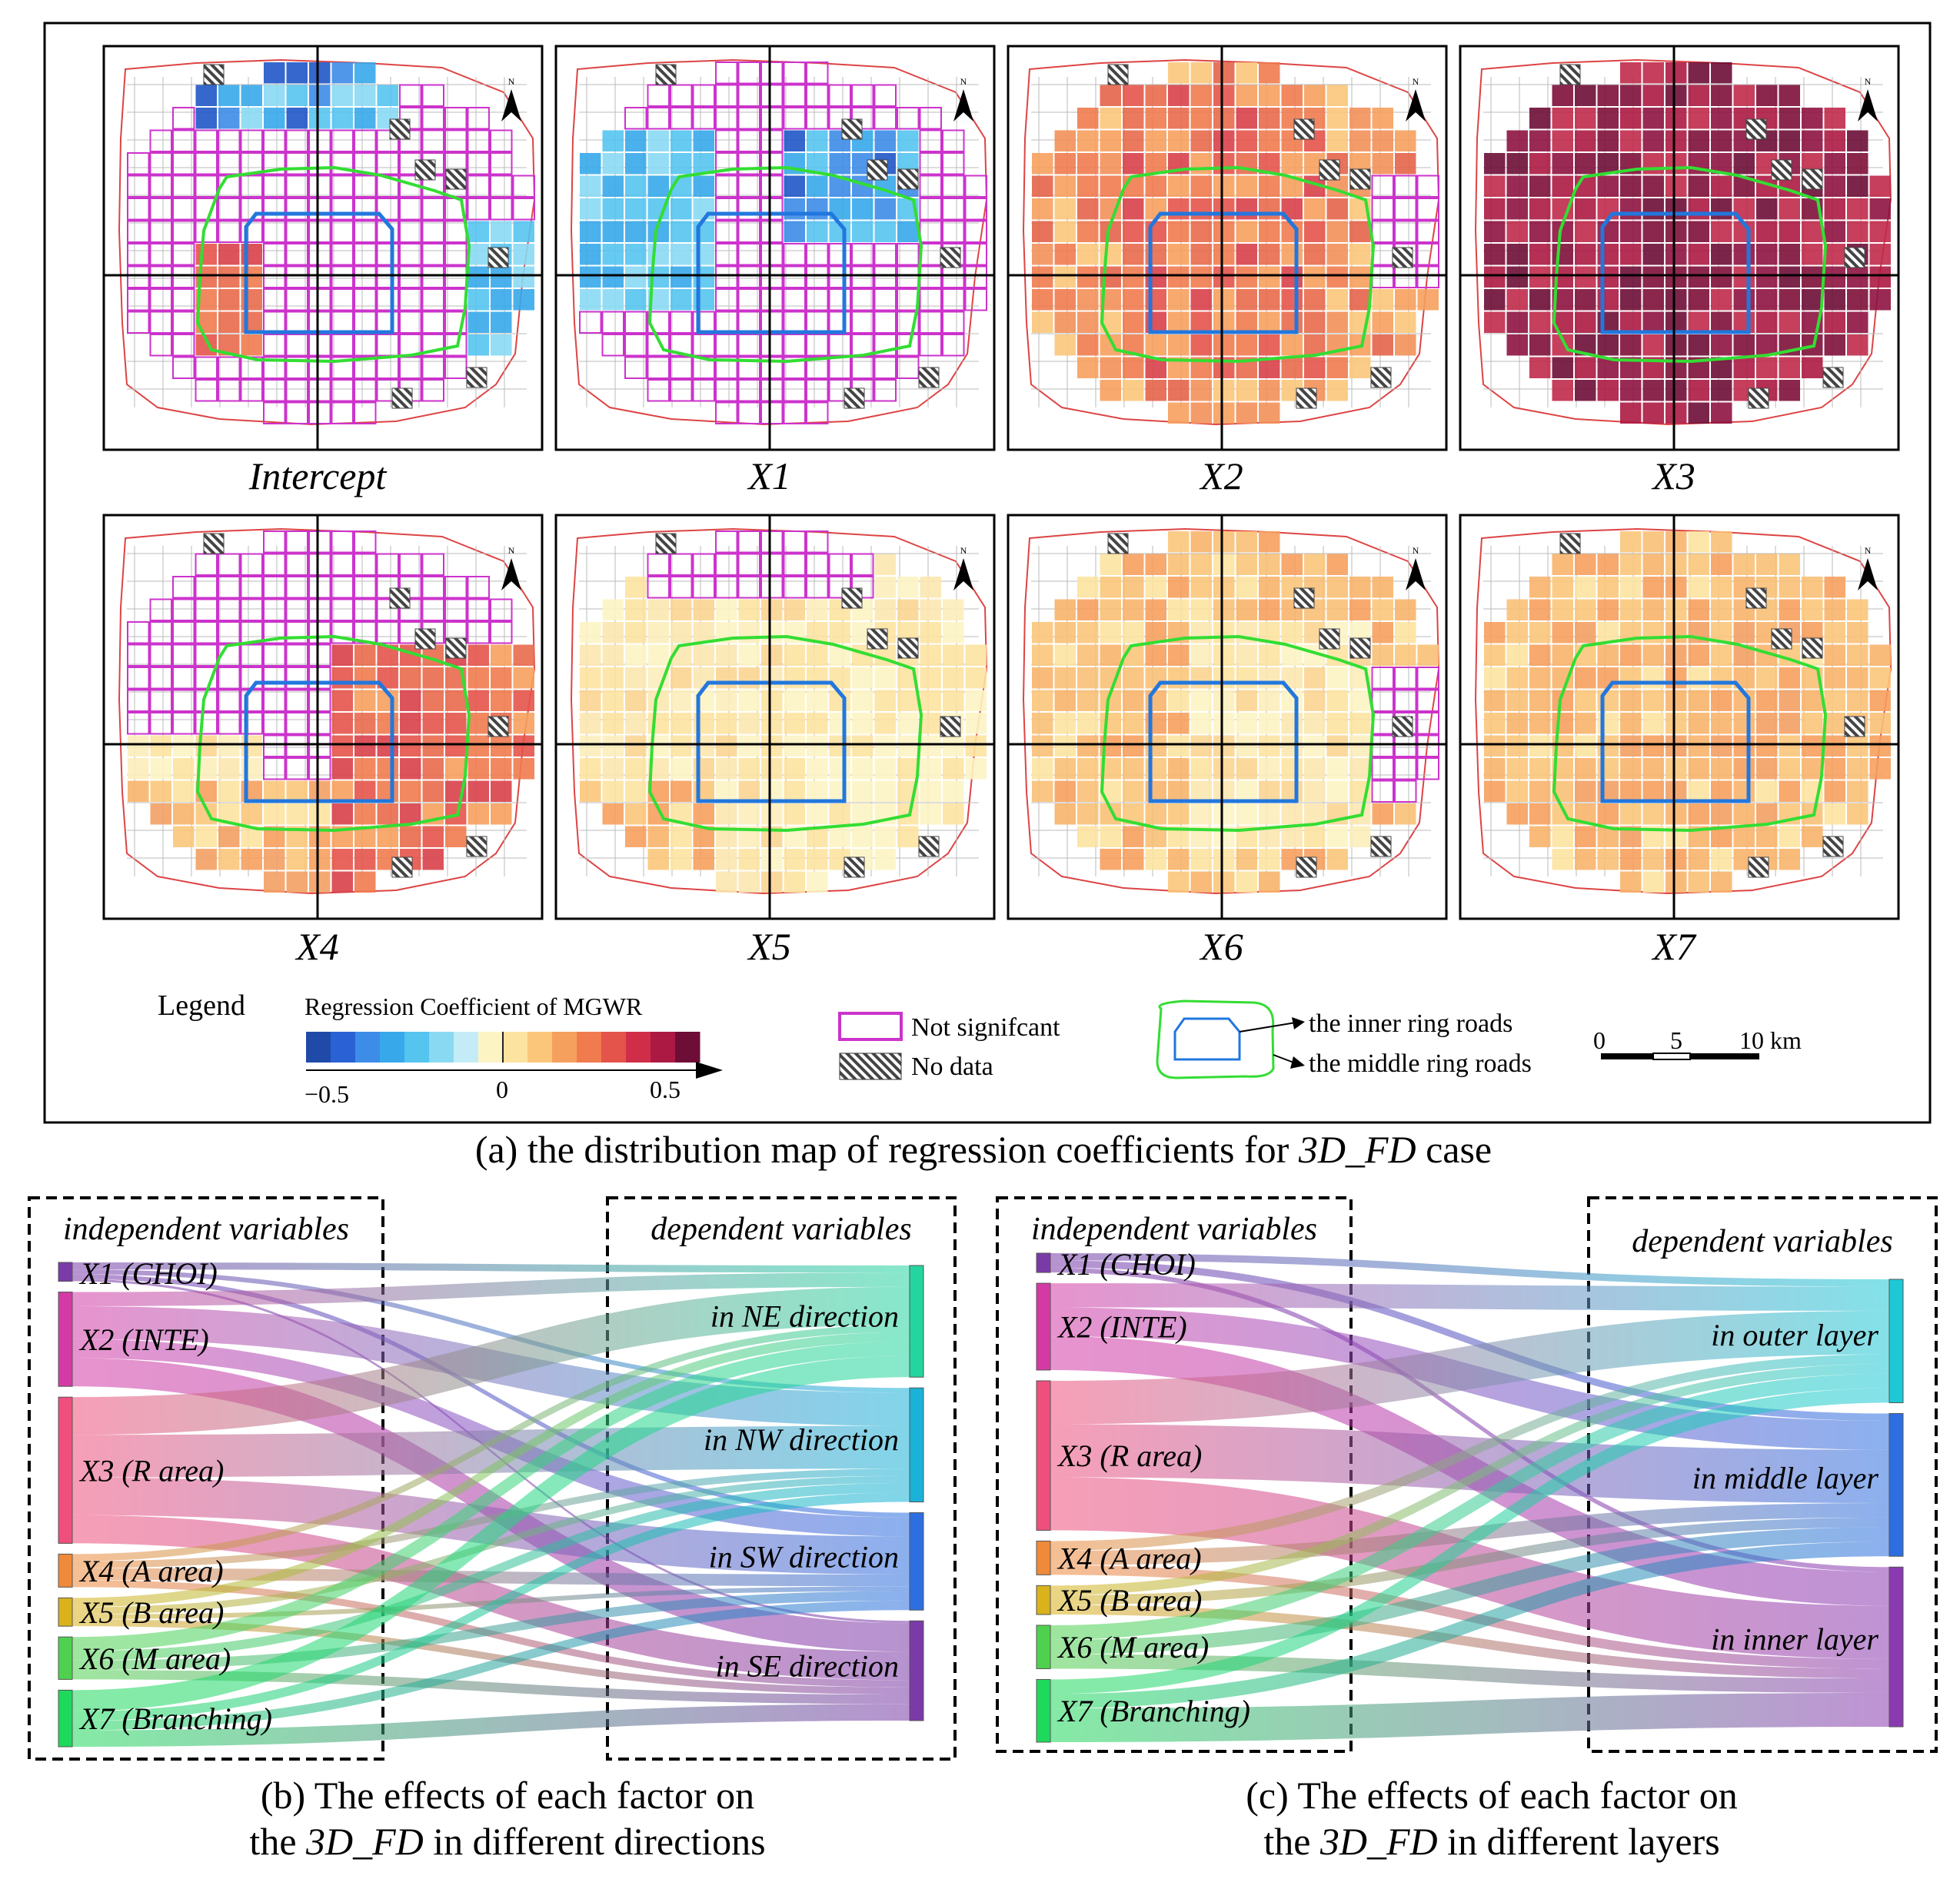 This screenshot has height=1879, width=1960. I want to click on north-arrow-shape, so click(1416, 105).